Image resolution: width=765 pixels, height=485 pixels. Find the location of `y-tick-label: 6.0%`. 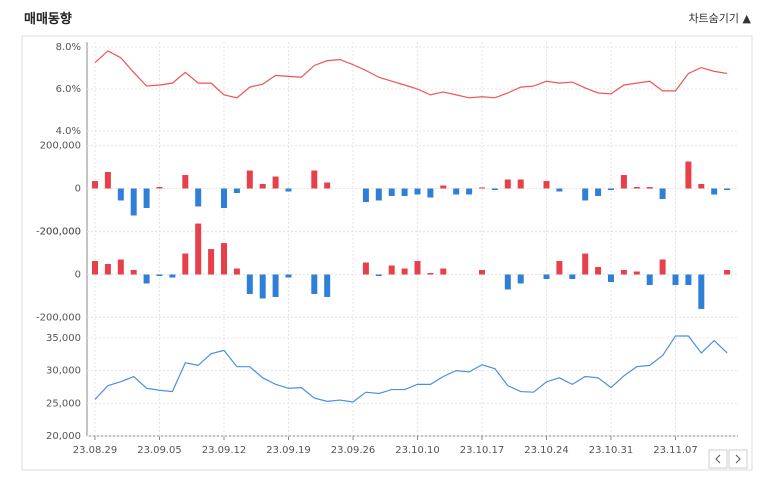

y-tick-label: 6.0% is located at coordinates (68, 89).